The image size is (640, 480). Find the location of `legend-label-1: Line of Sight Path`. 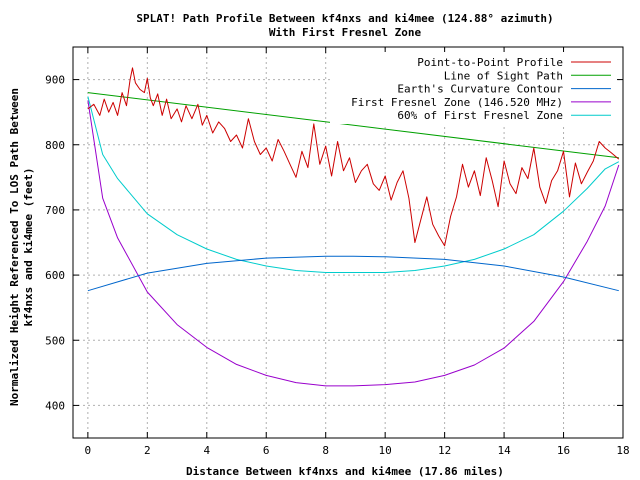

legend-label-1: Line of Sight Path is located at coordinates (503, 75).